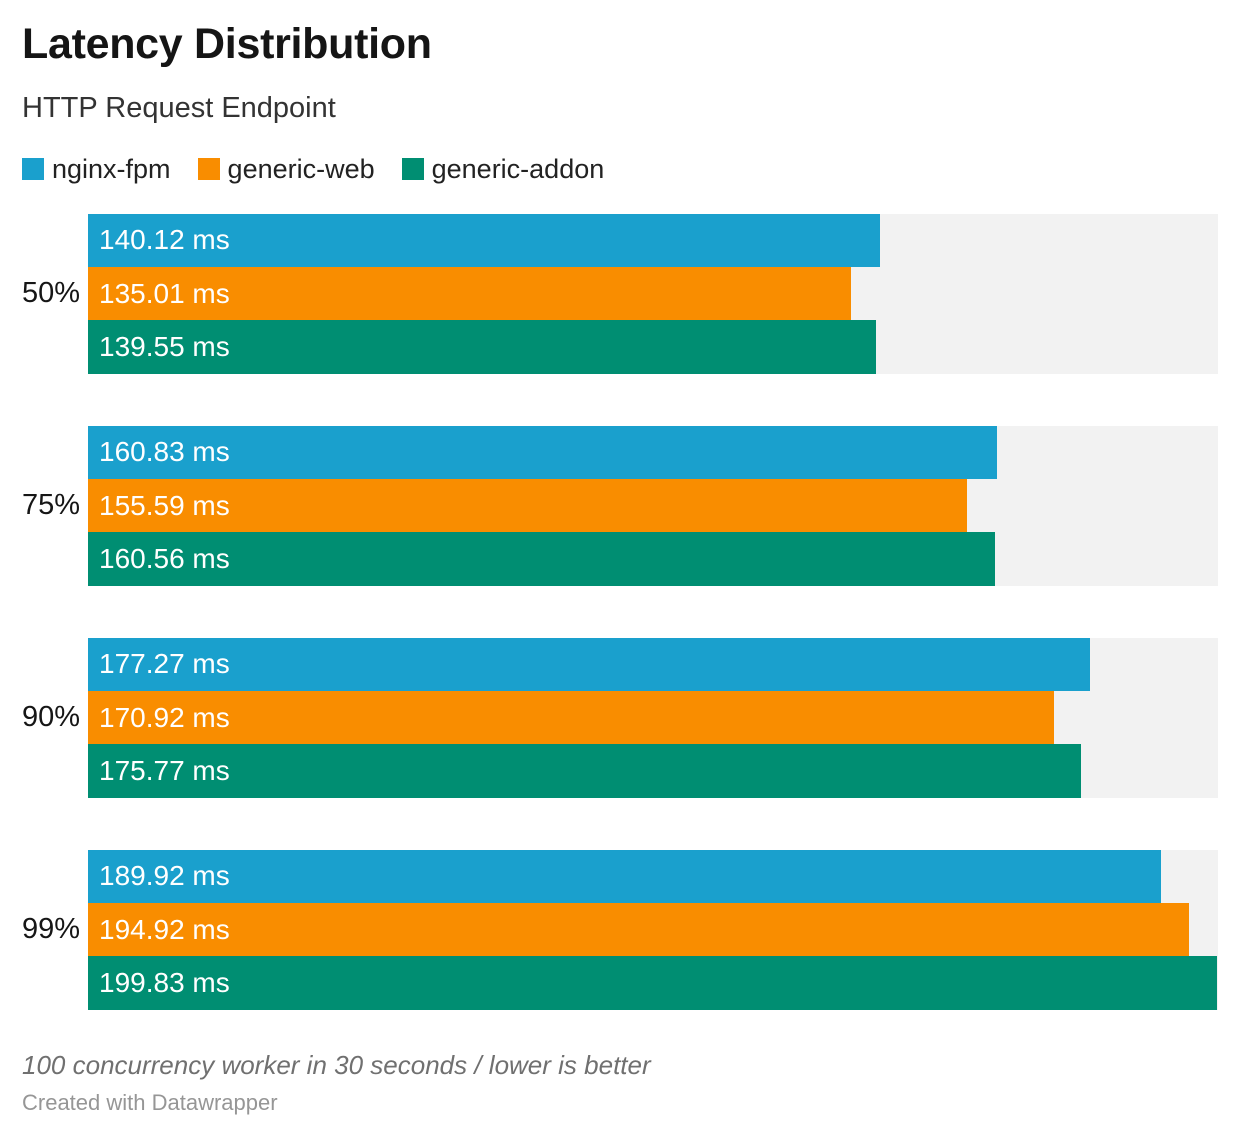 The image size is (1240, 1126). What do you see at coordinates (164, 876) in the screenshot?
I see `bar-value-label: 189.92 ms` at bounding box center [164, 876].